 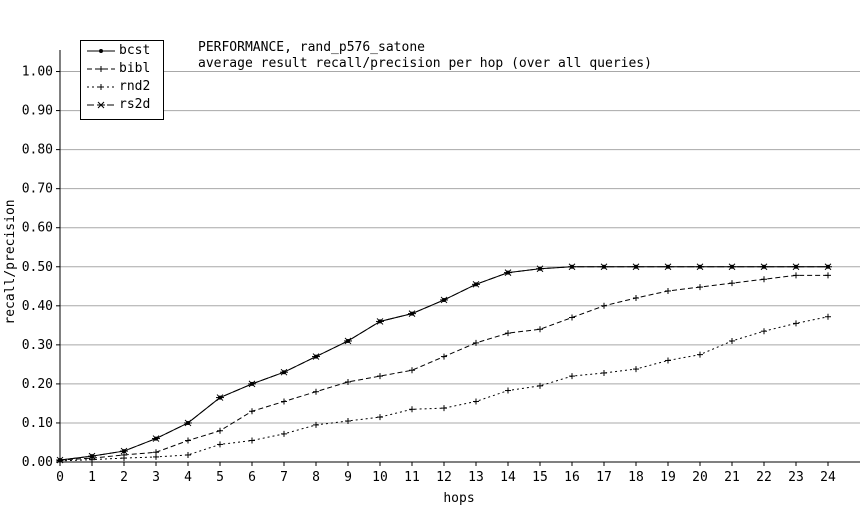 What do you see at coordinates (123, 69) in the screenshot?
I see `legend-item-bibl: bibl` at bounding box center [123, 69].